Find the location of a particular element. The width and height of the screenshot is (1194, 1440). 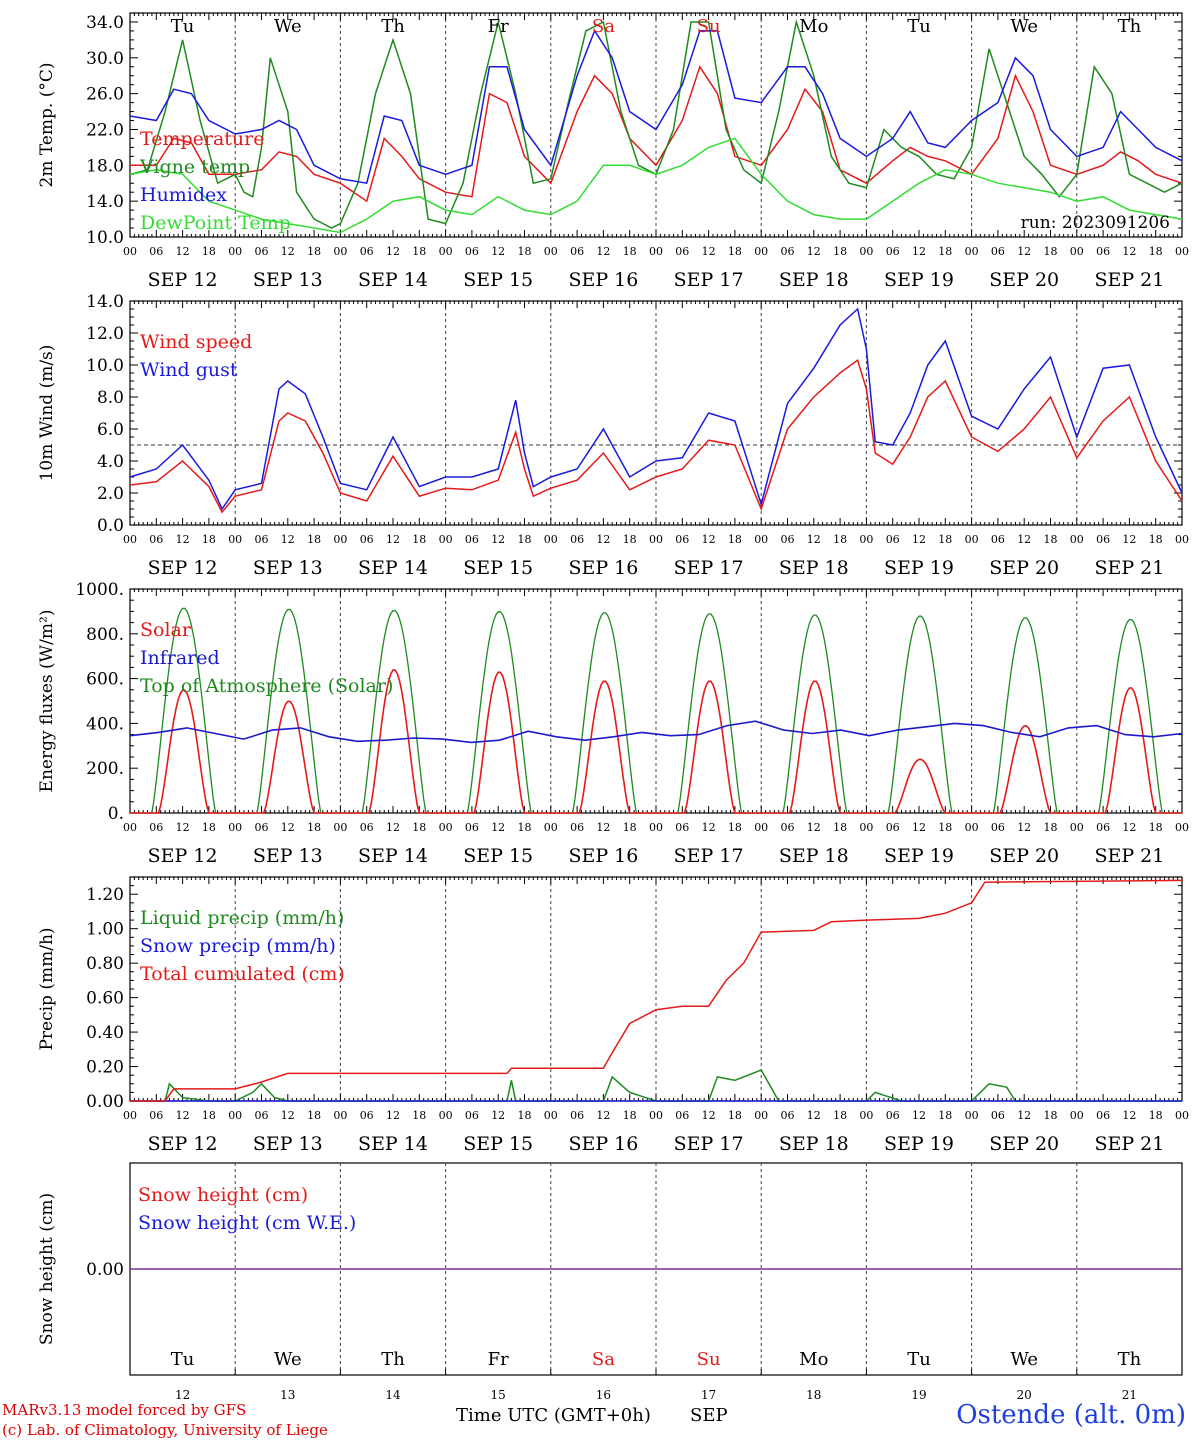

day-name-label: Th is located at coordinates (1130, 26).